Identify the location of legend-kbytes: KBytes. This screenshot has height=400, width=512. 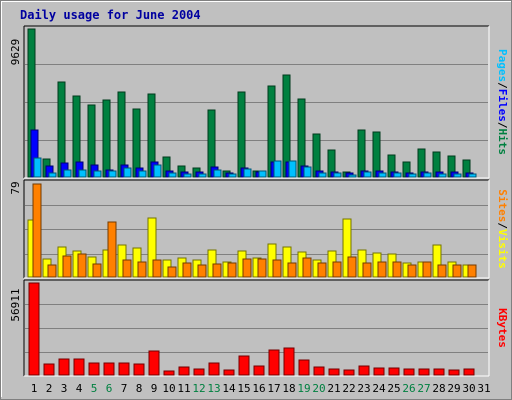
(502, 328).